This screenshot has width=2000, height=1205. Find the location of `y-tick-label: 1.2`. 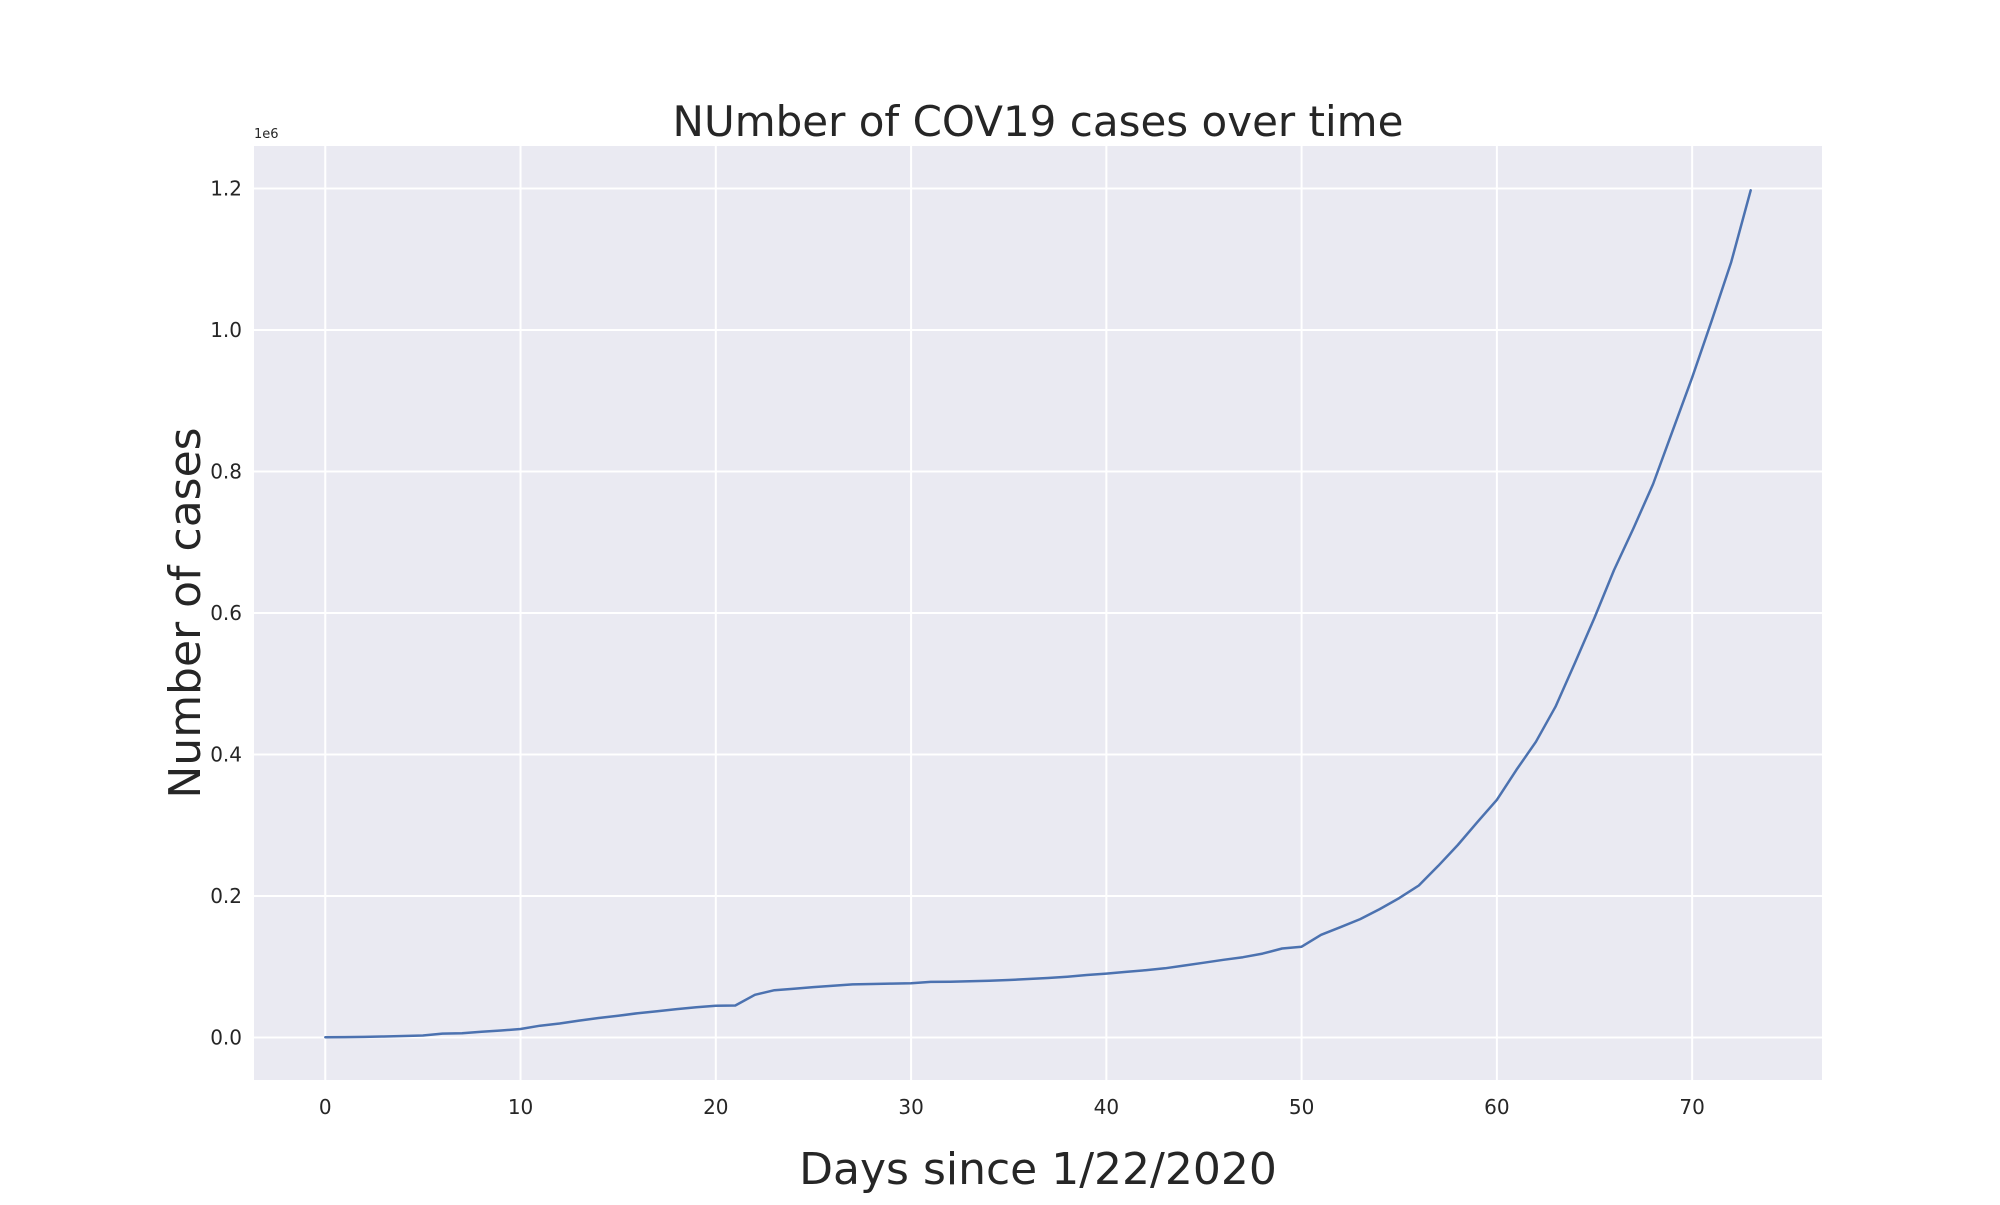

y-tick-label: 1.2 is located at coordinates (226, 188).